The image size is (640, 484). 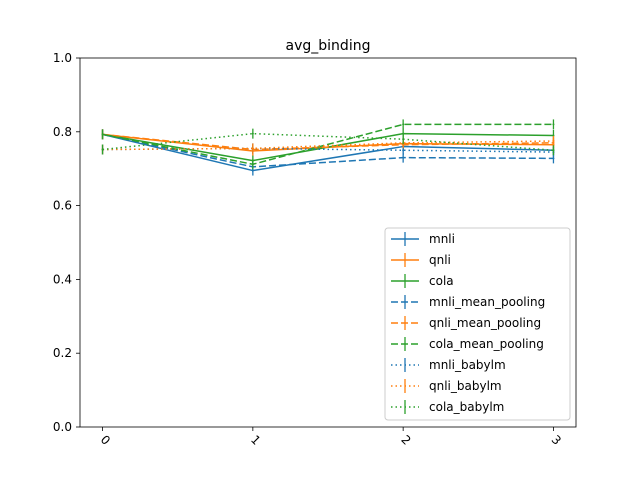 What do you see at coordinates (62, 206) in the screenshot?
I see `y-tick-label: 0.6` at bounding box center [62, 206].